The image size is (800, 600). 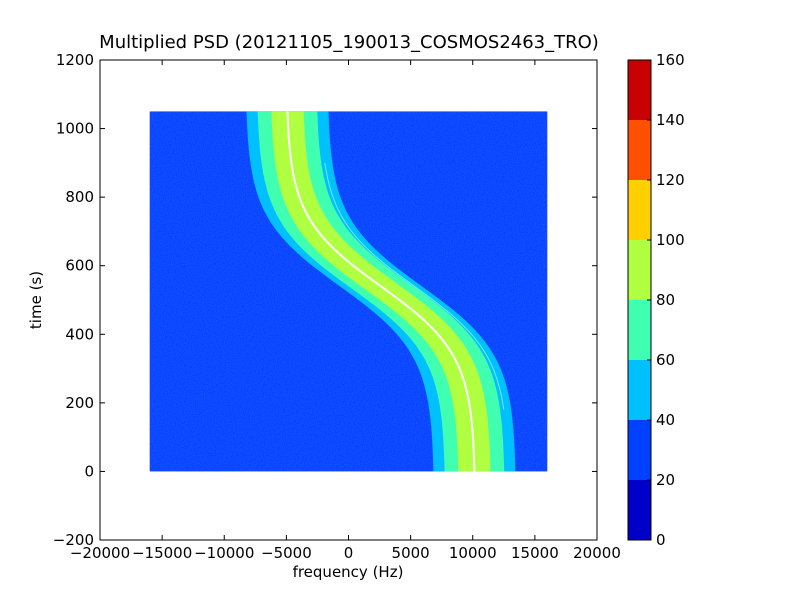 I want to click on colorbar-tick-label: 140, so click(x=670, y=120).